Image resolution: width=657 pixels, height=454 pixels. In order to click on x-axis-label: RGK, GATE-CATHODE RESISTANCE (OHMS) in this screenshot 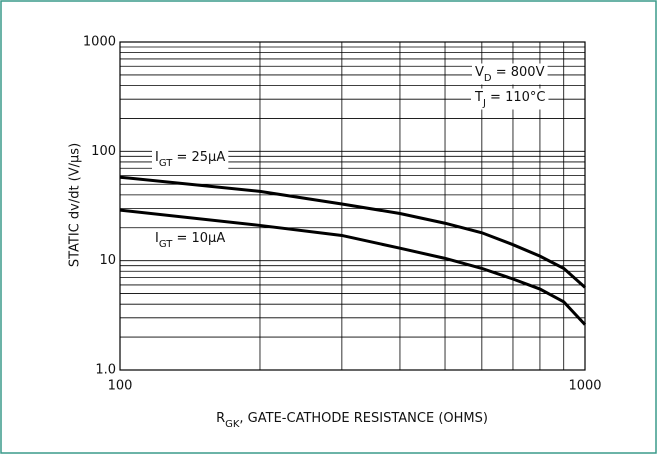, I will do `click(352, 420)`.